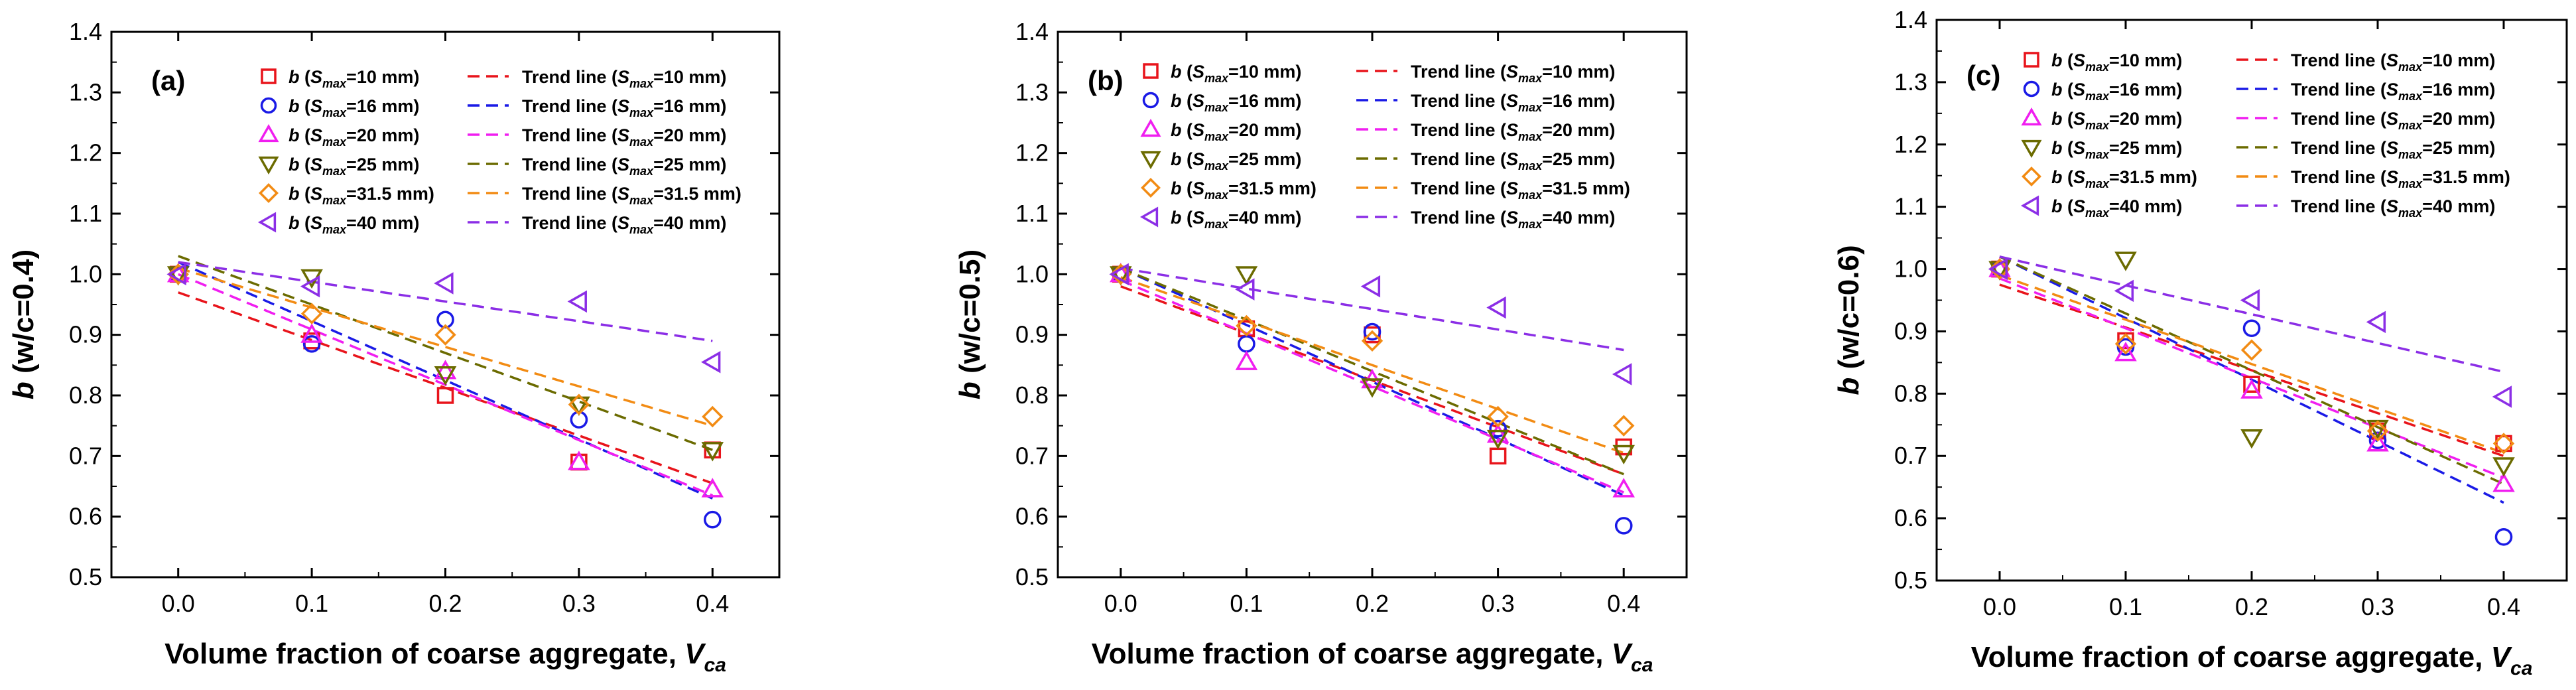 This screenshot has width=2576, height=690. Describe the element at coordinates (85, 273) in the screenshot. I see `y-tick-label: 1.0` at that location.